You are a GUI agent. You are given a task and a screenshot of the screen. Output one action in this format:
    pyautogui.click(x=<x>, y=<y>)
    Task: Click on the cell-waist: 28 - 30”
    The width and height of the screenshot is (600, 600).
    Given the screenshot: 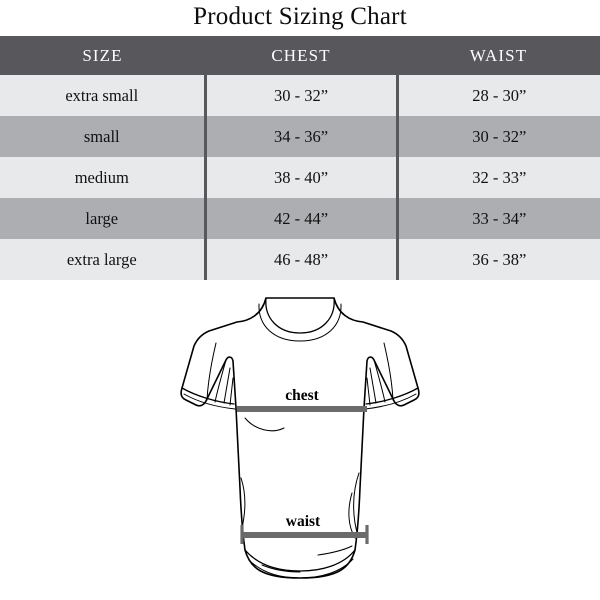 What is the action you would take?
    pyautogui.click(x=497, y=95)
    